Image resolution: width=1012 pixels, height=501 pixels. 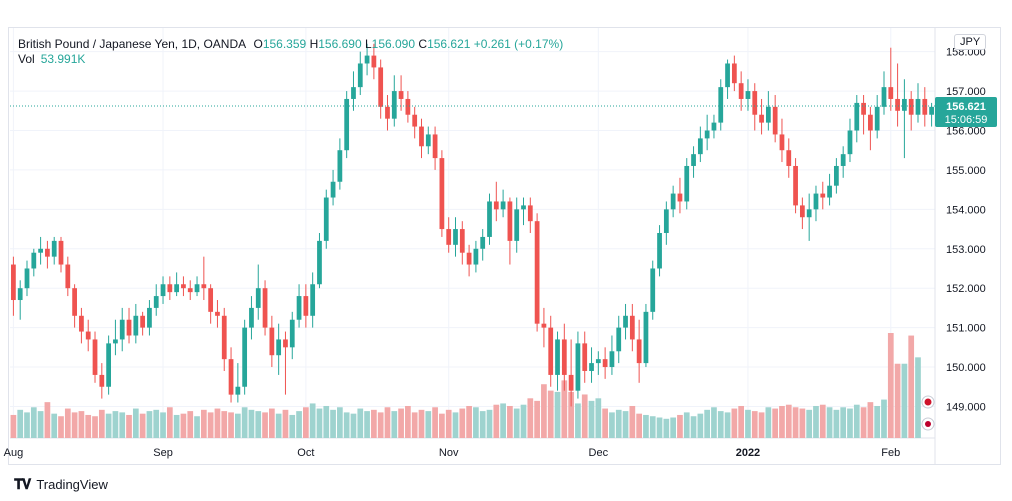 I want to click on tradingview-footer: 𝐓𝐕 TradingView, so click(x=61, y=484).